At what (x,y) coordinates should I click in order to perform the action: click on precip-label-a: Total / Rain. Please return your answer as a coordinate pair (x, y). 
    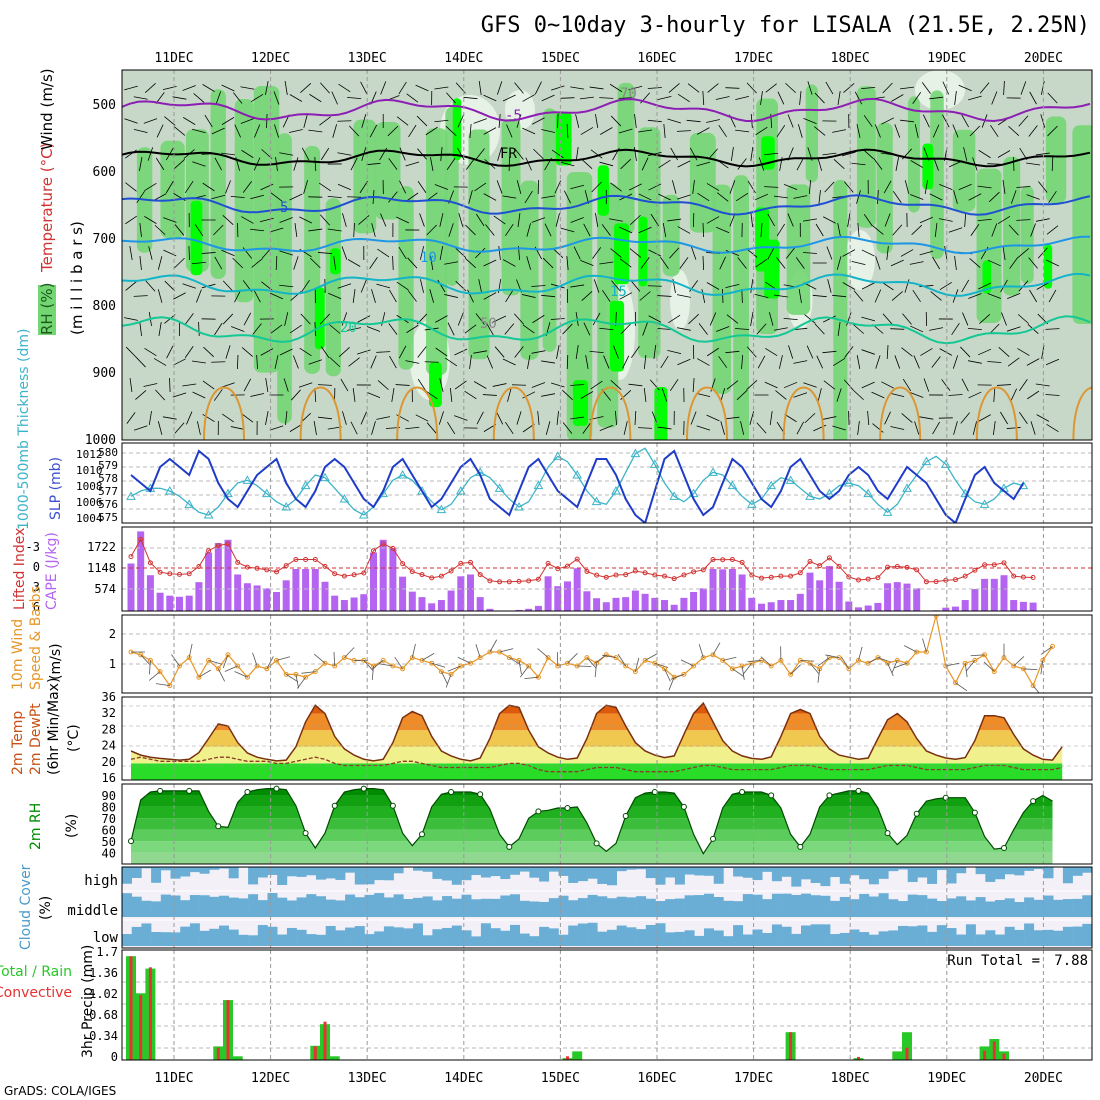
    Looking at the image, I should click on (36, 972).